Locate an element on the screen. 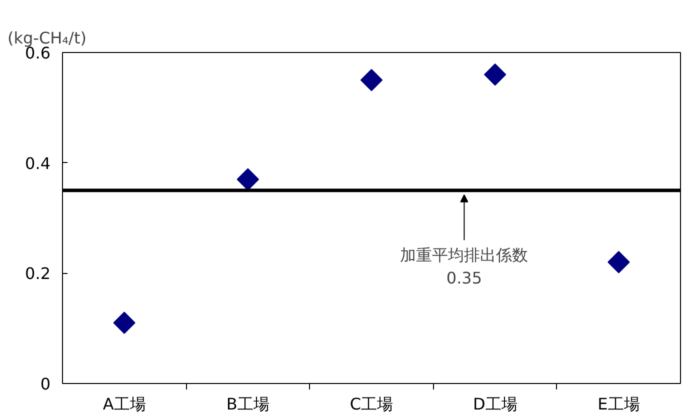 This screenshot has height=416, width=684. x-tick-label: D工場 is located at coordinates (495, 404).